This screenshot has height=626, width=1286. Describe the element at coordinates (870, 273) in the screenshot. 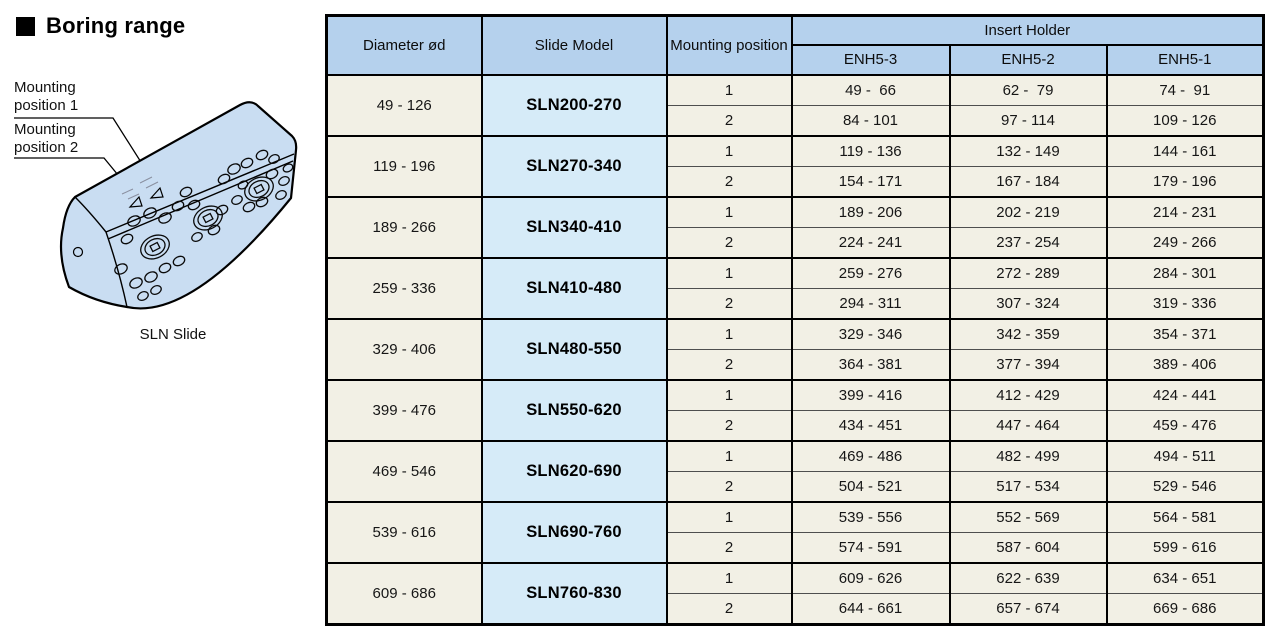

I see `range-cell-enh5-3: 259 - 276` at that location.